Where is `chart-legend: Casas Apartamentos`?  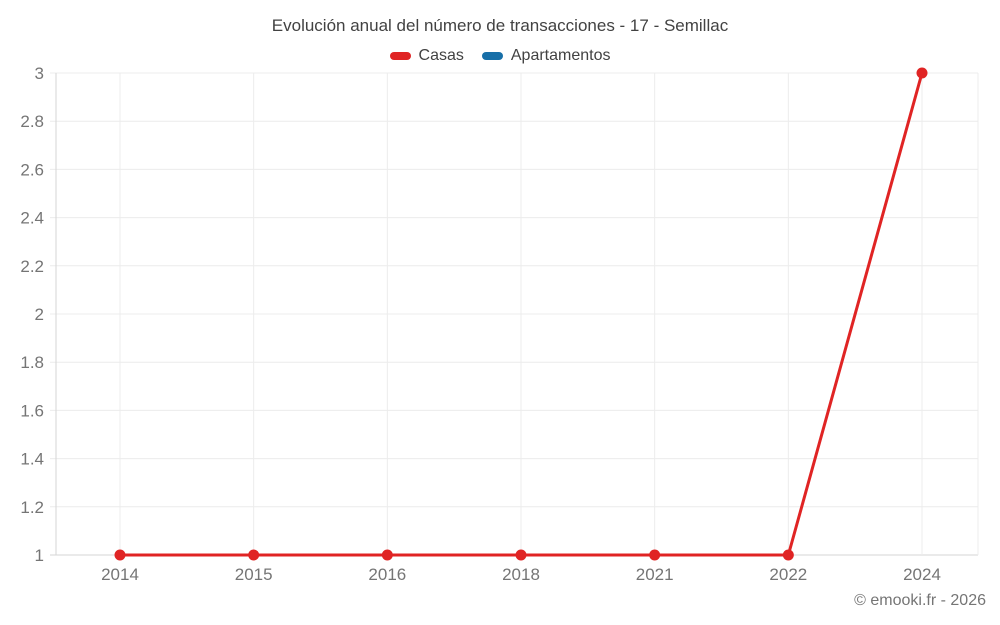
chart-legend: Casas Apartamentos is located at coordinates (500, 56).